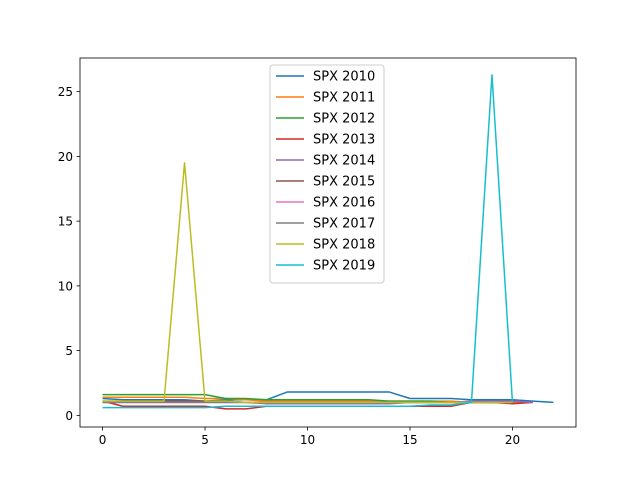  I want to click on y-tick-label: 0, so click(69, 416).